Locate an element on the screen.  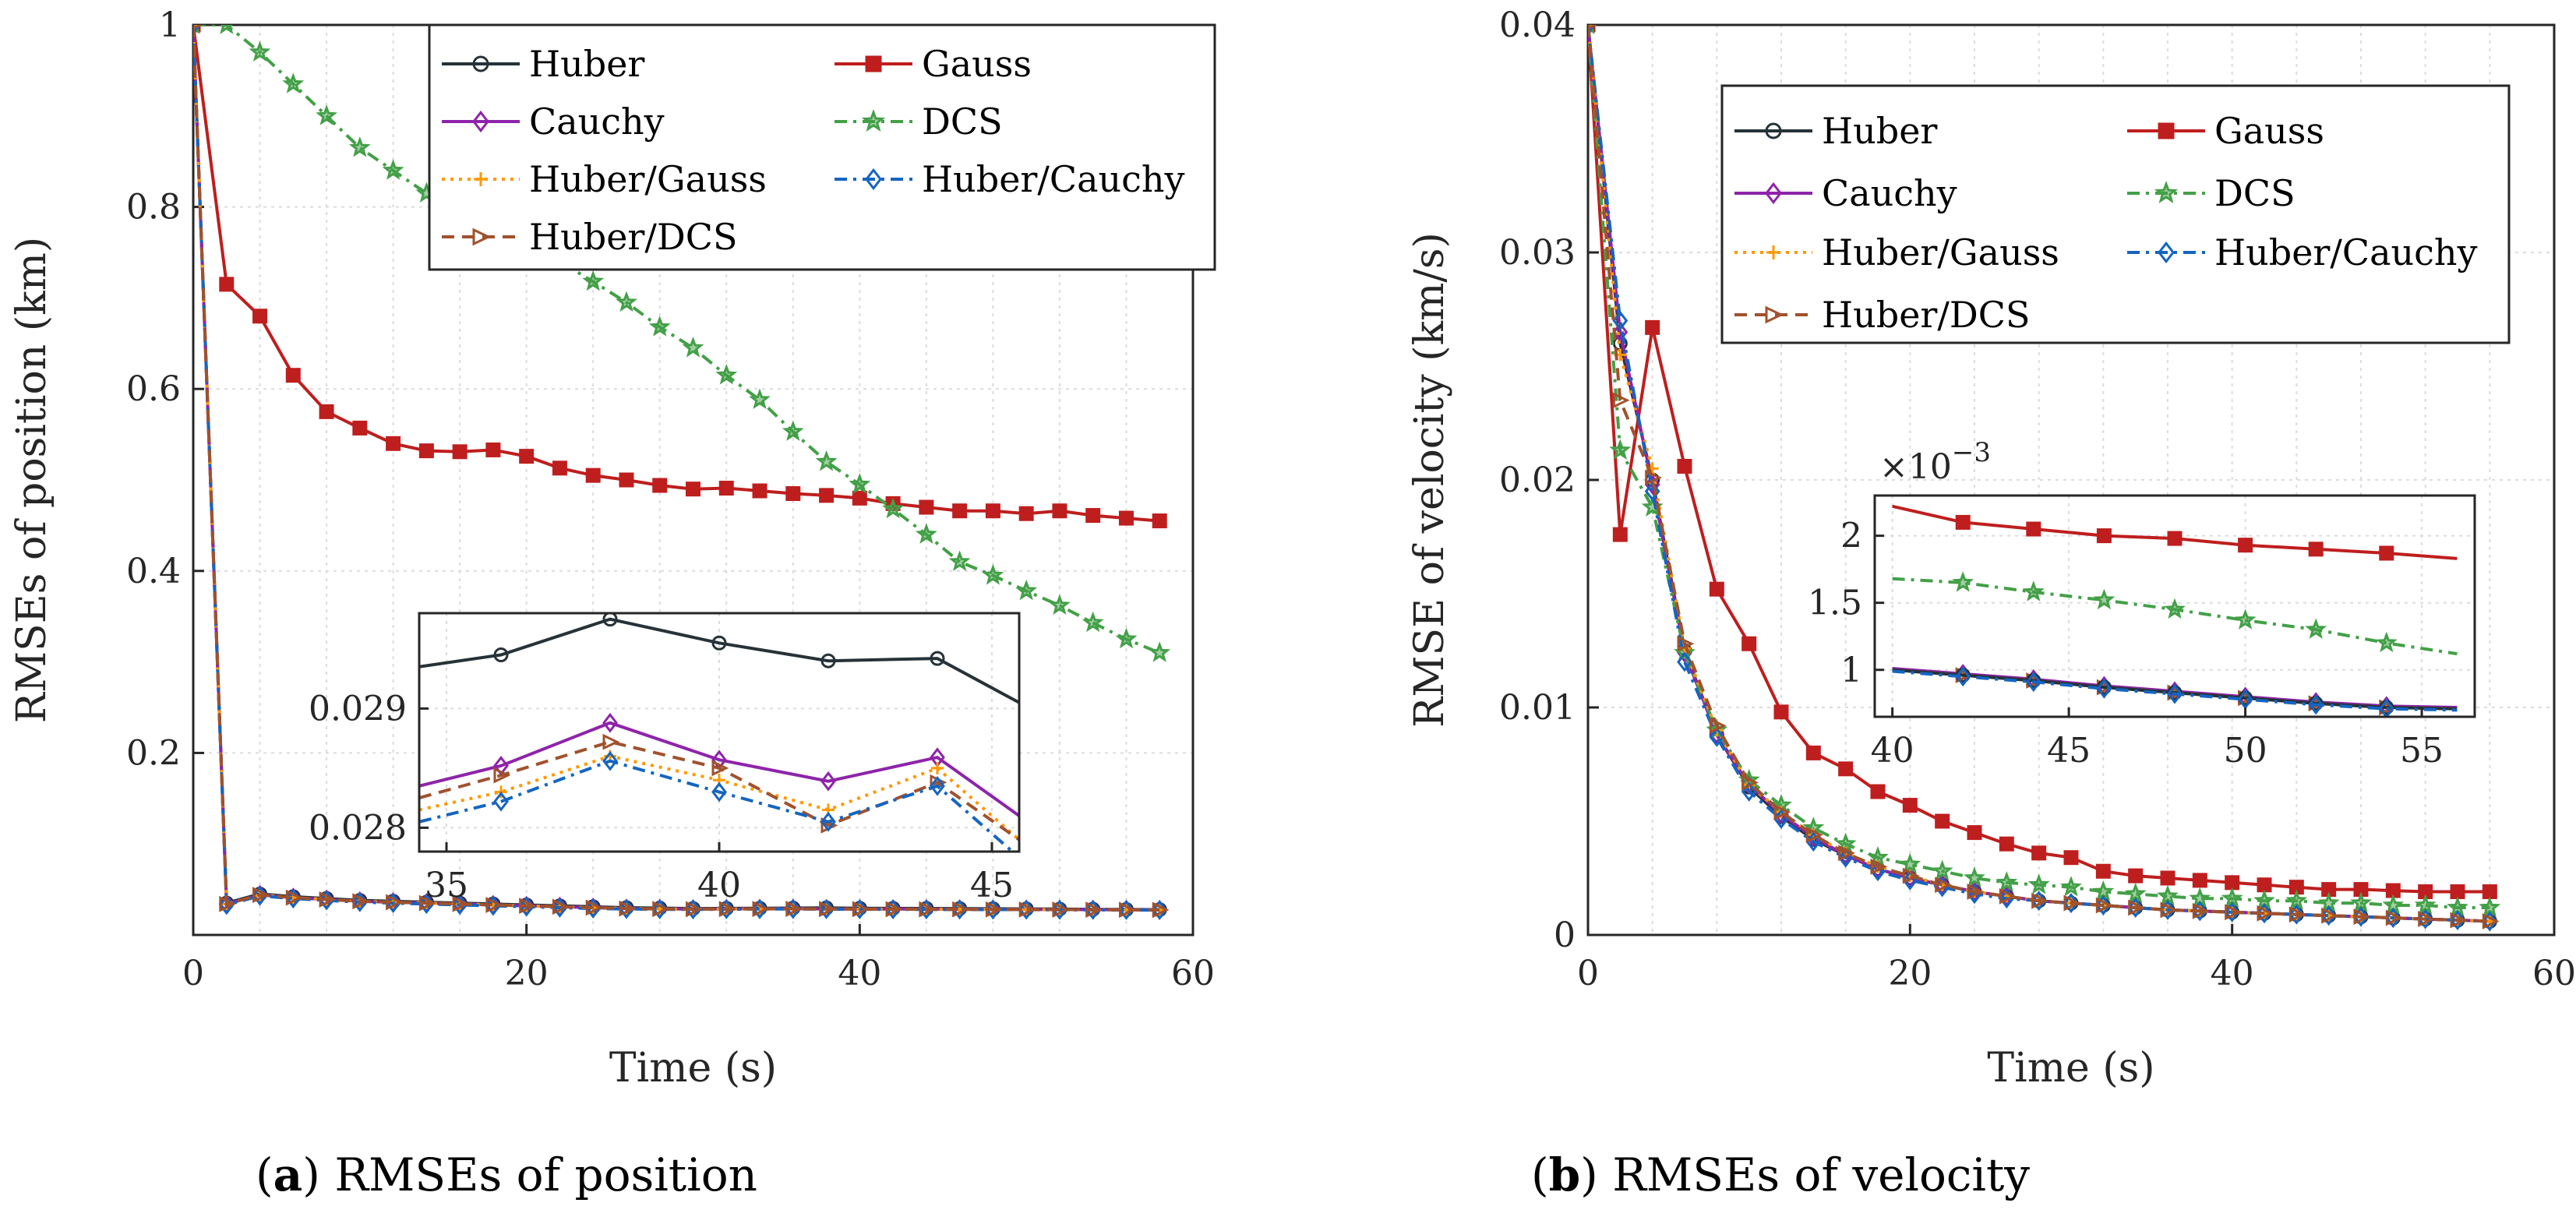
y-tick-label: 0.03 is located at coordinates (1537, 253).